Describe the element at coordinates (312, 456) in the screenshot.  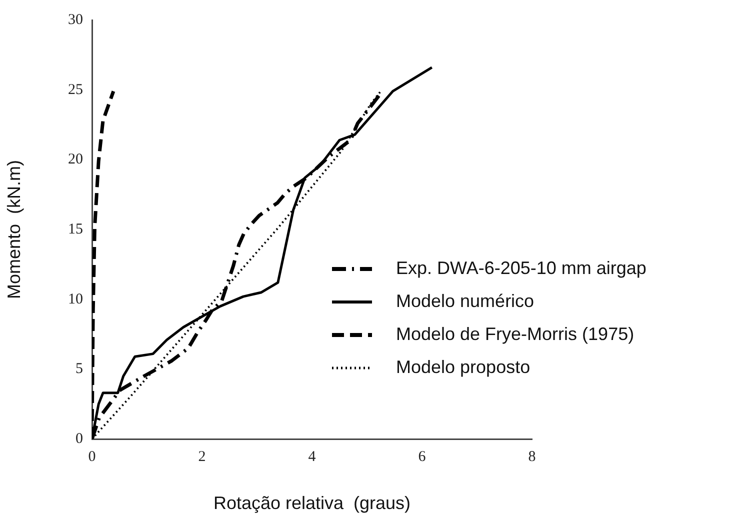
I see `x-tick-label: 4` at that location.